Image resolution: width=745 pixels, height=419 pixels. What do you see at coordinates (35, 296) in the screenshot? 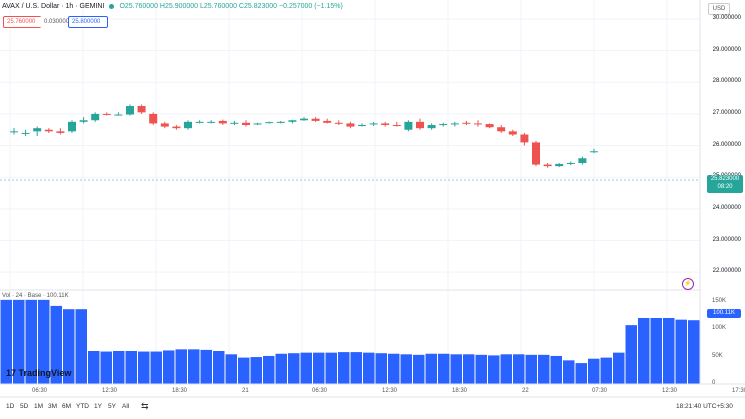
I see `volume-legend: Vol · 24 · Base · 100.11K` at bounding box center [35, 296].